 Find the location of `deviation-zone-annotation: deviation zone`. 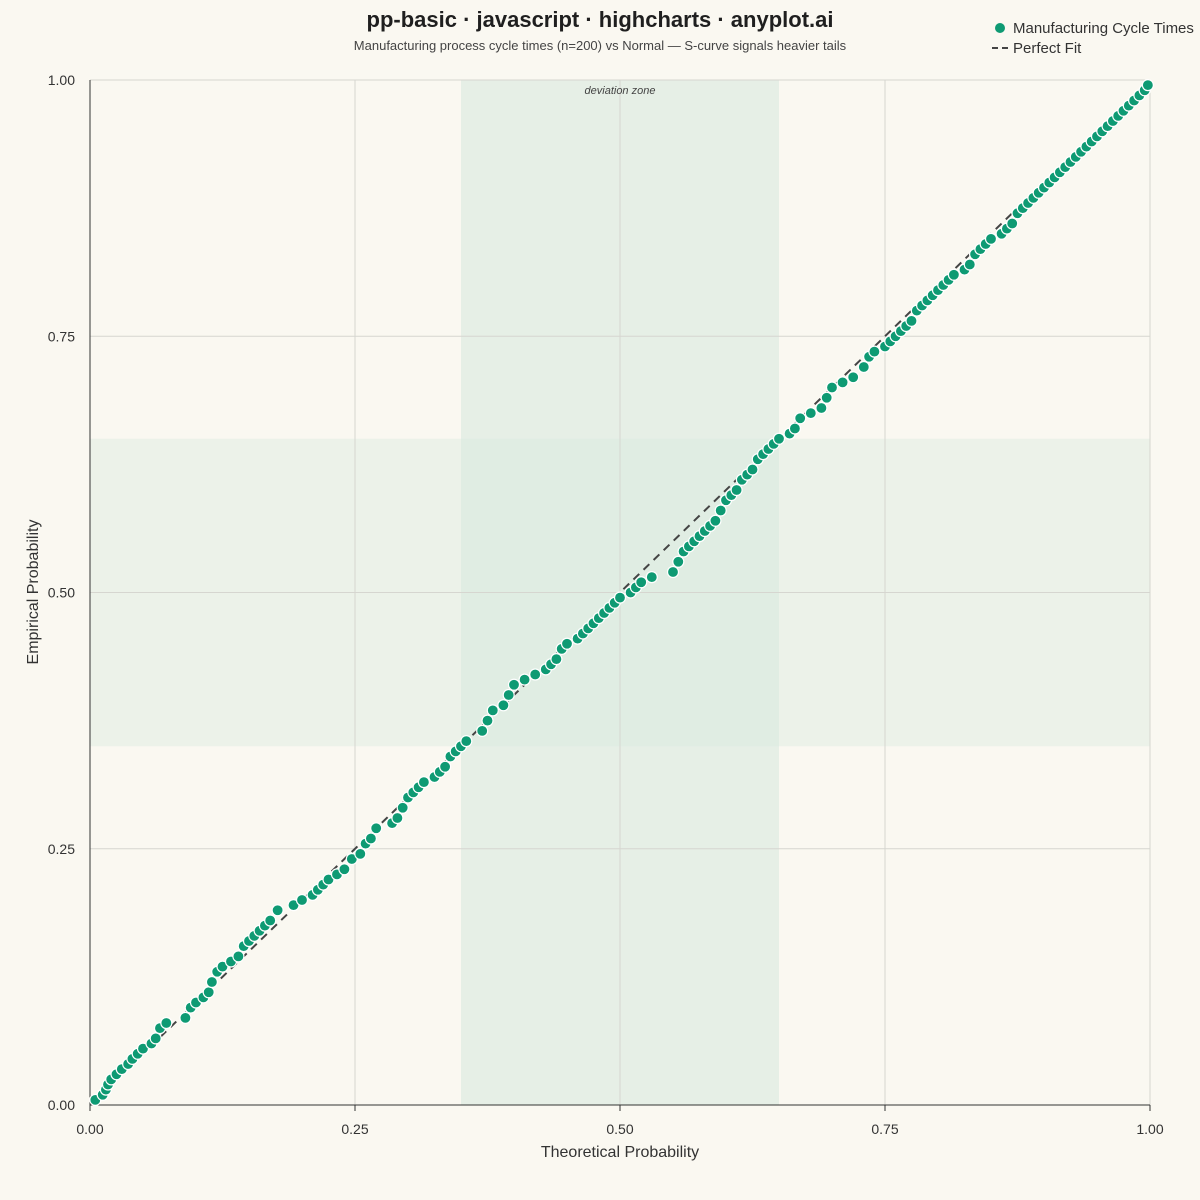

deviation-zone-annotation: deviation zone is located at coordinates (620, 91).